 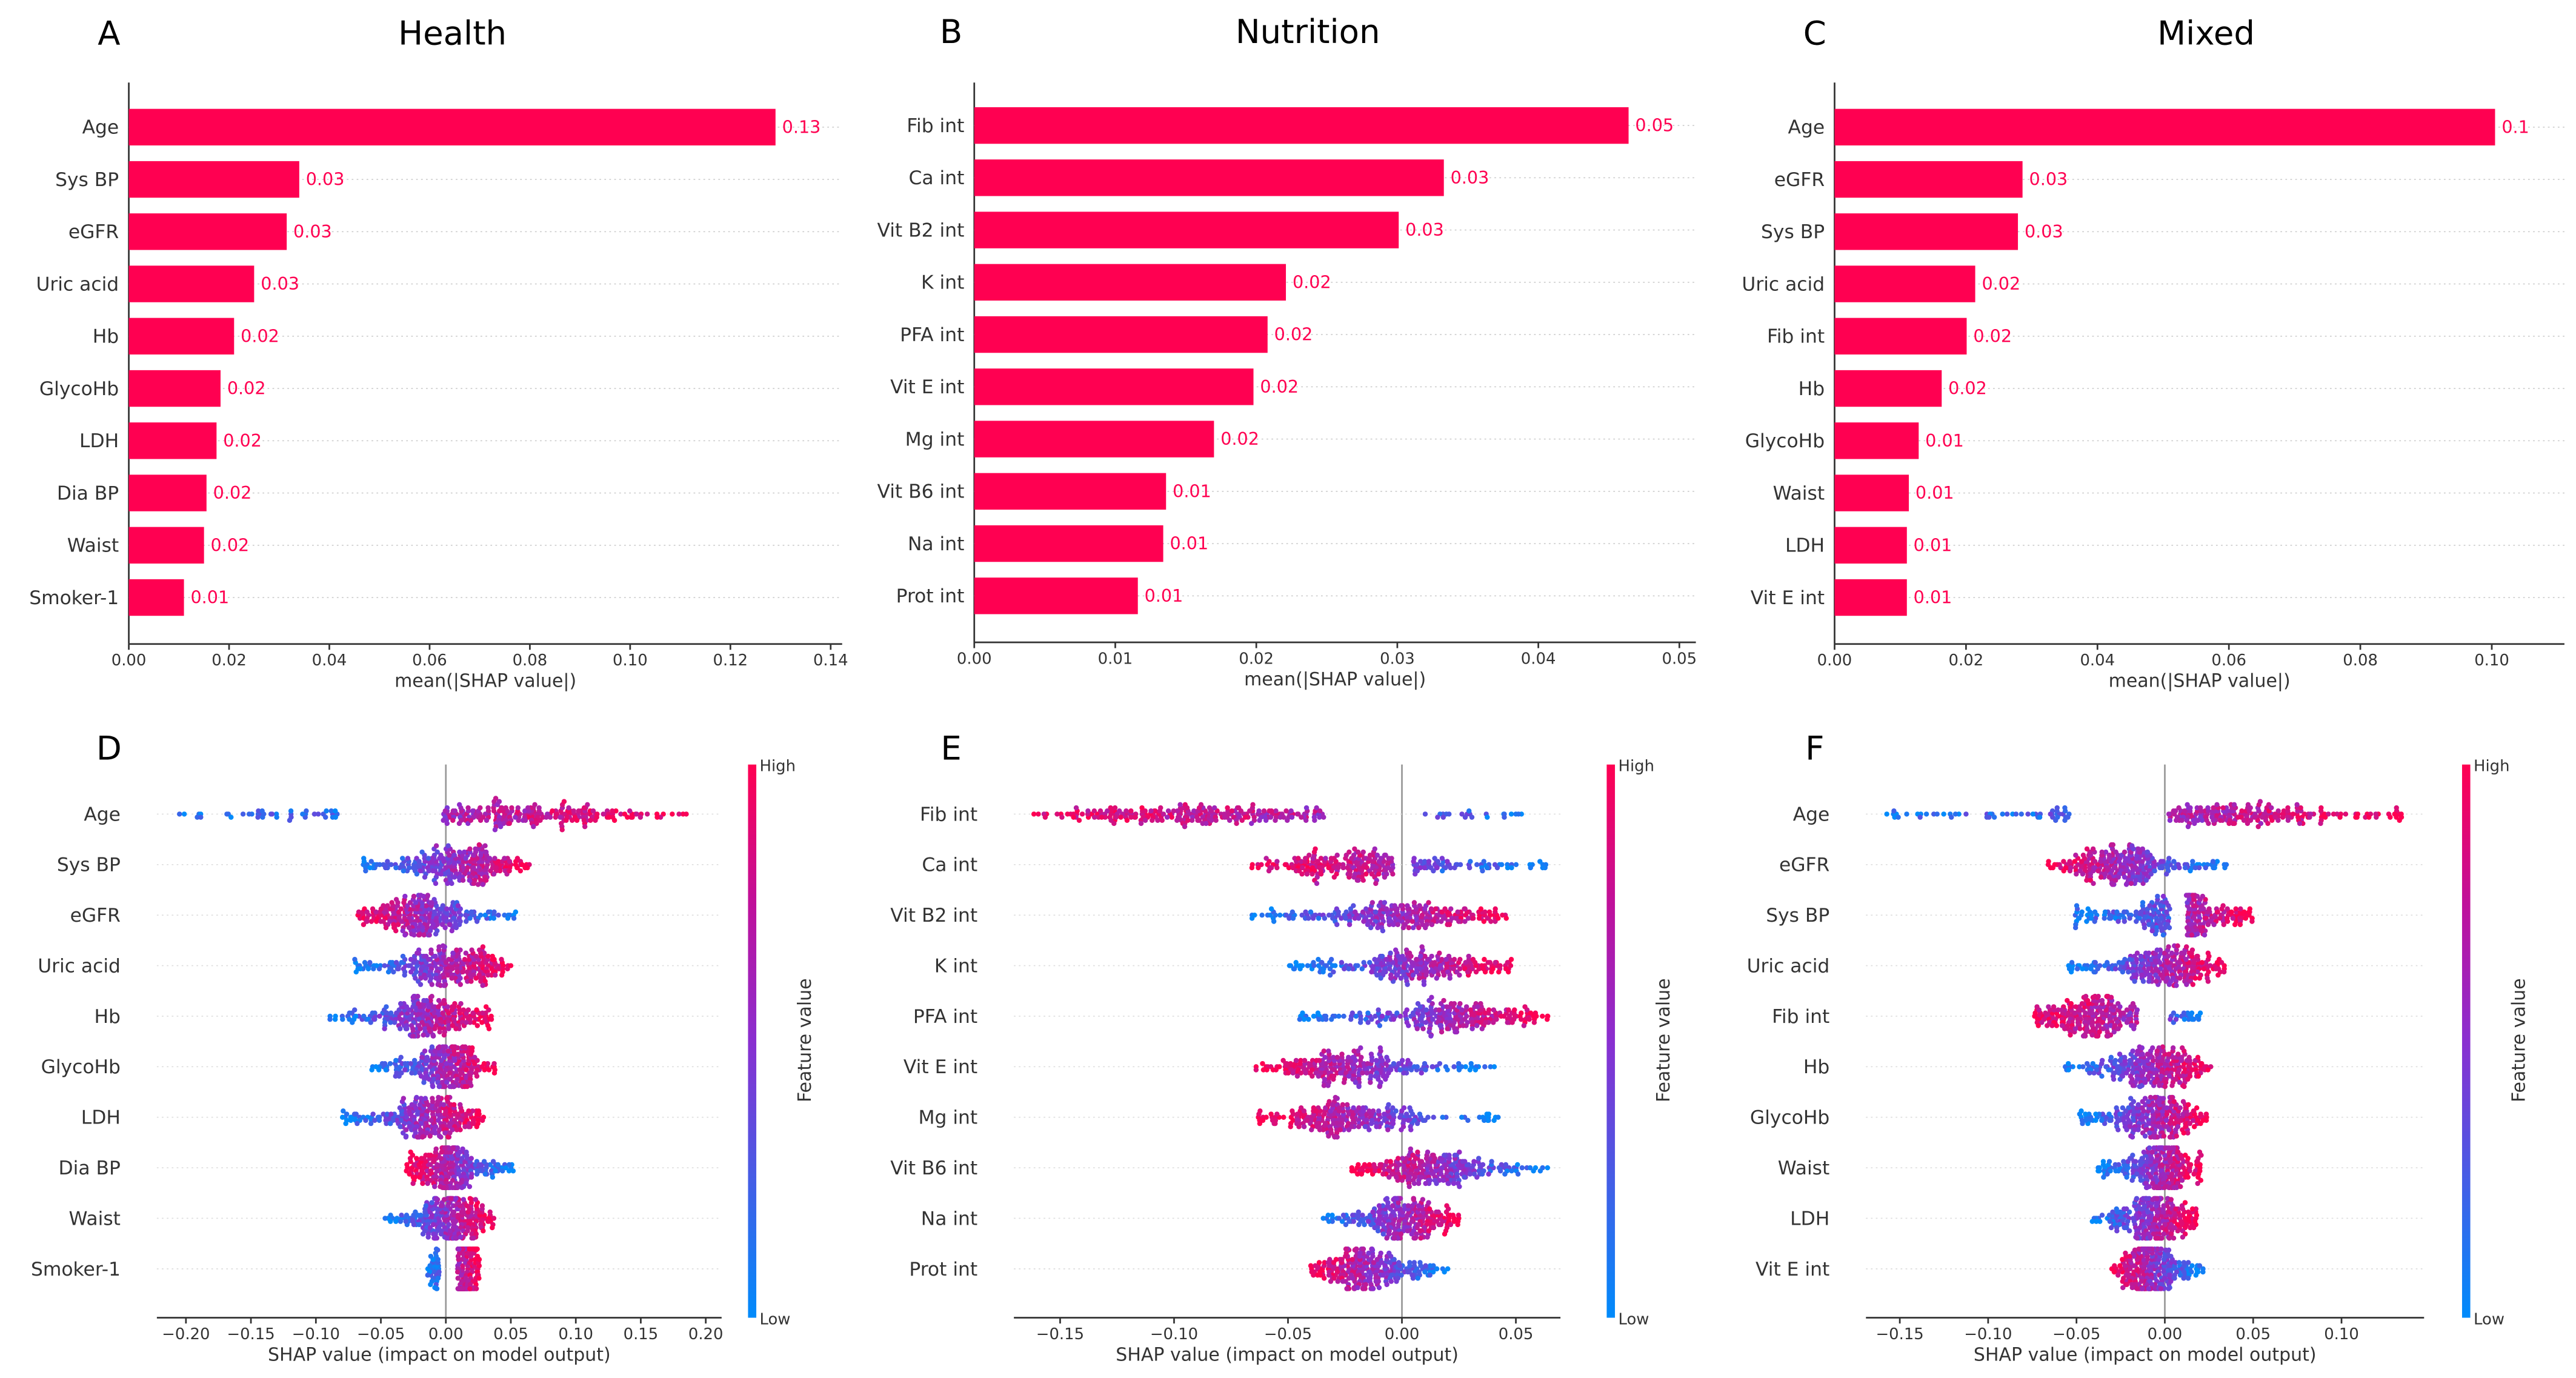 I want to click on bar-value-label: 0.13, so click(x=801, y=127).